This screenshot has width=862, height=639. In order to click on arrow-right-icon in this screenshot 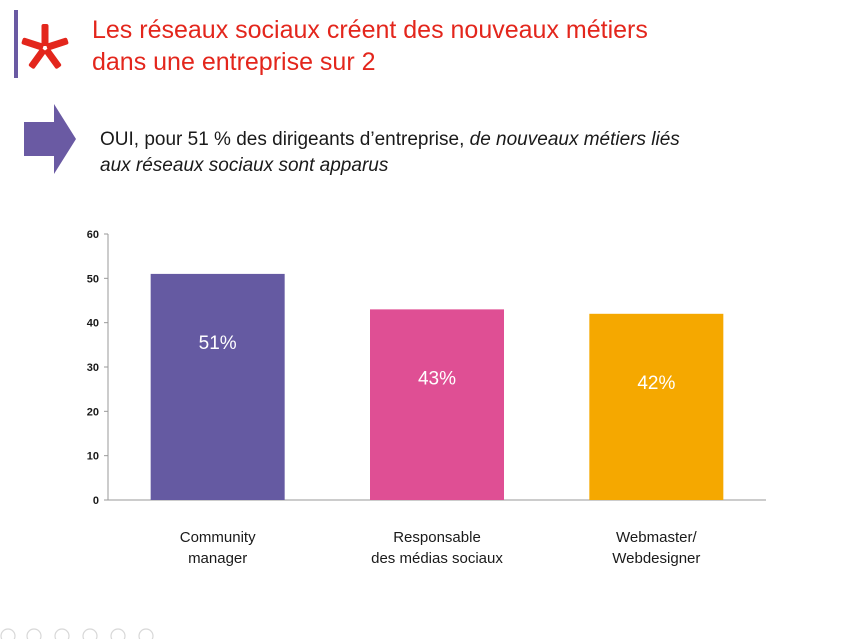, I will do `click(50, 139)`.